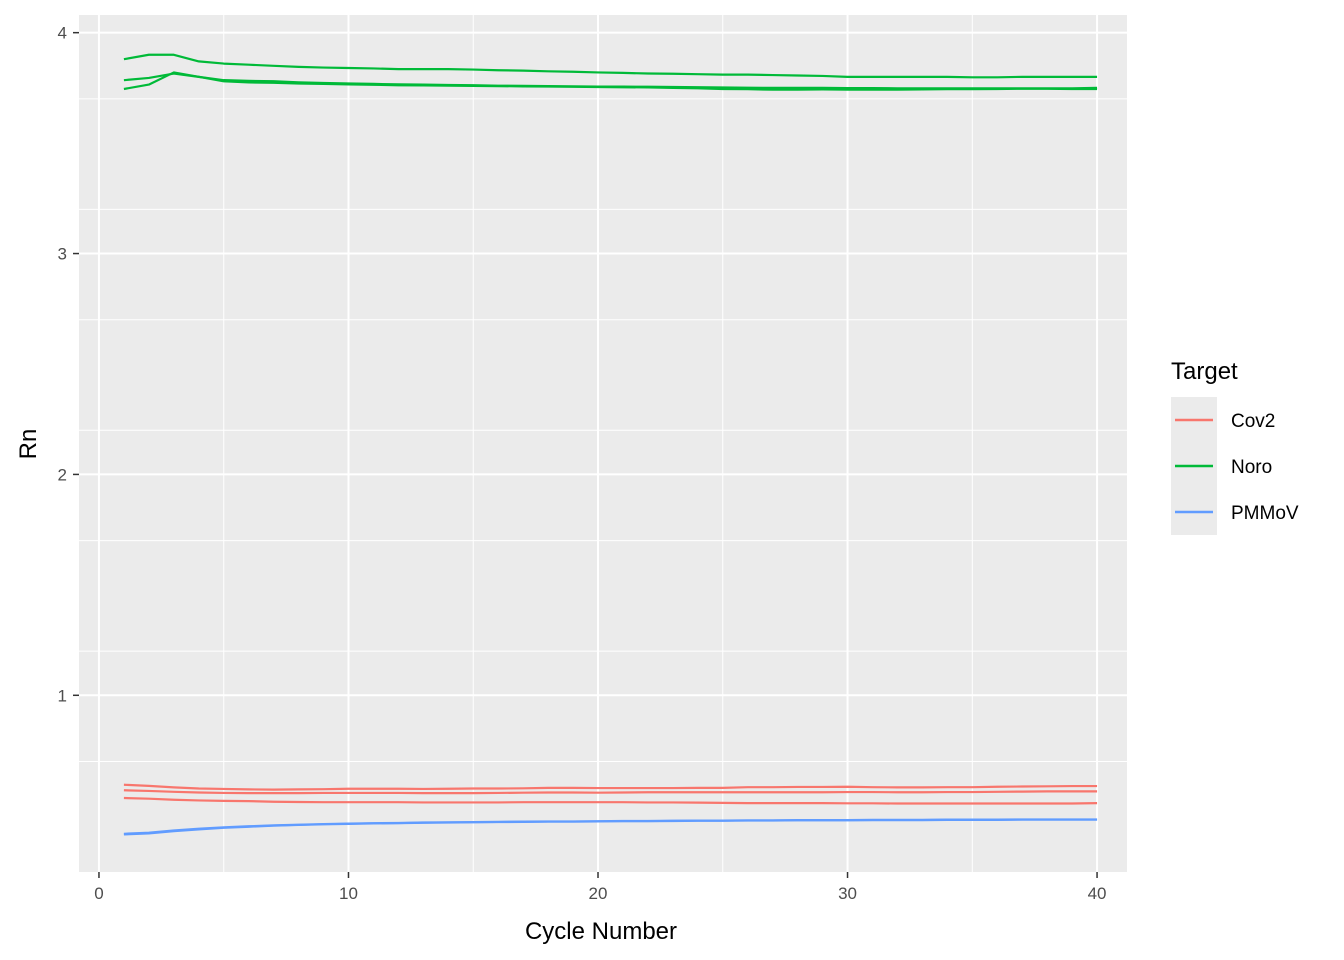  What do you see at coordinates (62, 474) in the screenshot?
I see `y-tick-label: 2` at bounding box center [62, 474].